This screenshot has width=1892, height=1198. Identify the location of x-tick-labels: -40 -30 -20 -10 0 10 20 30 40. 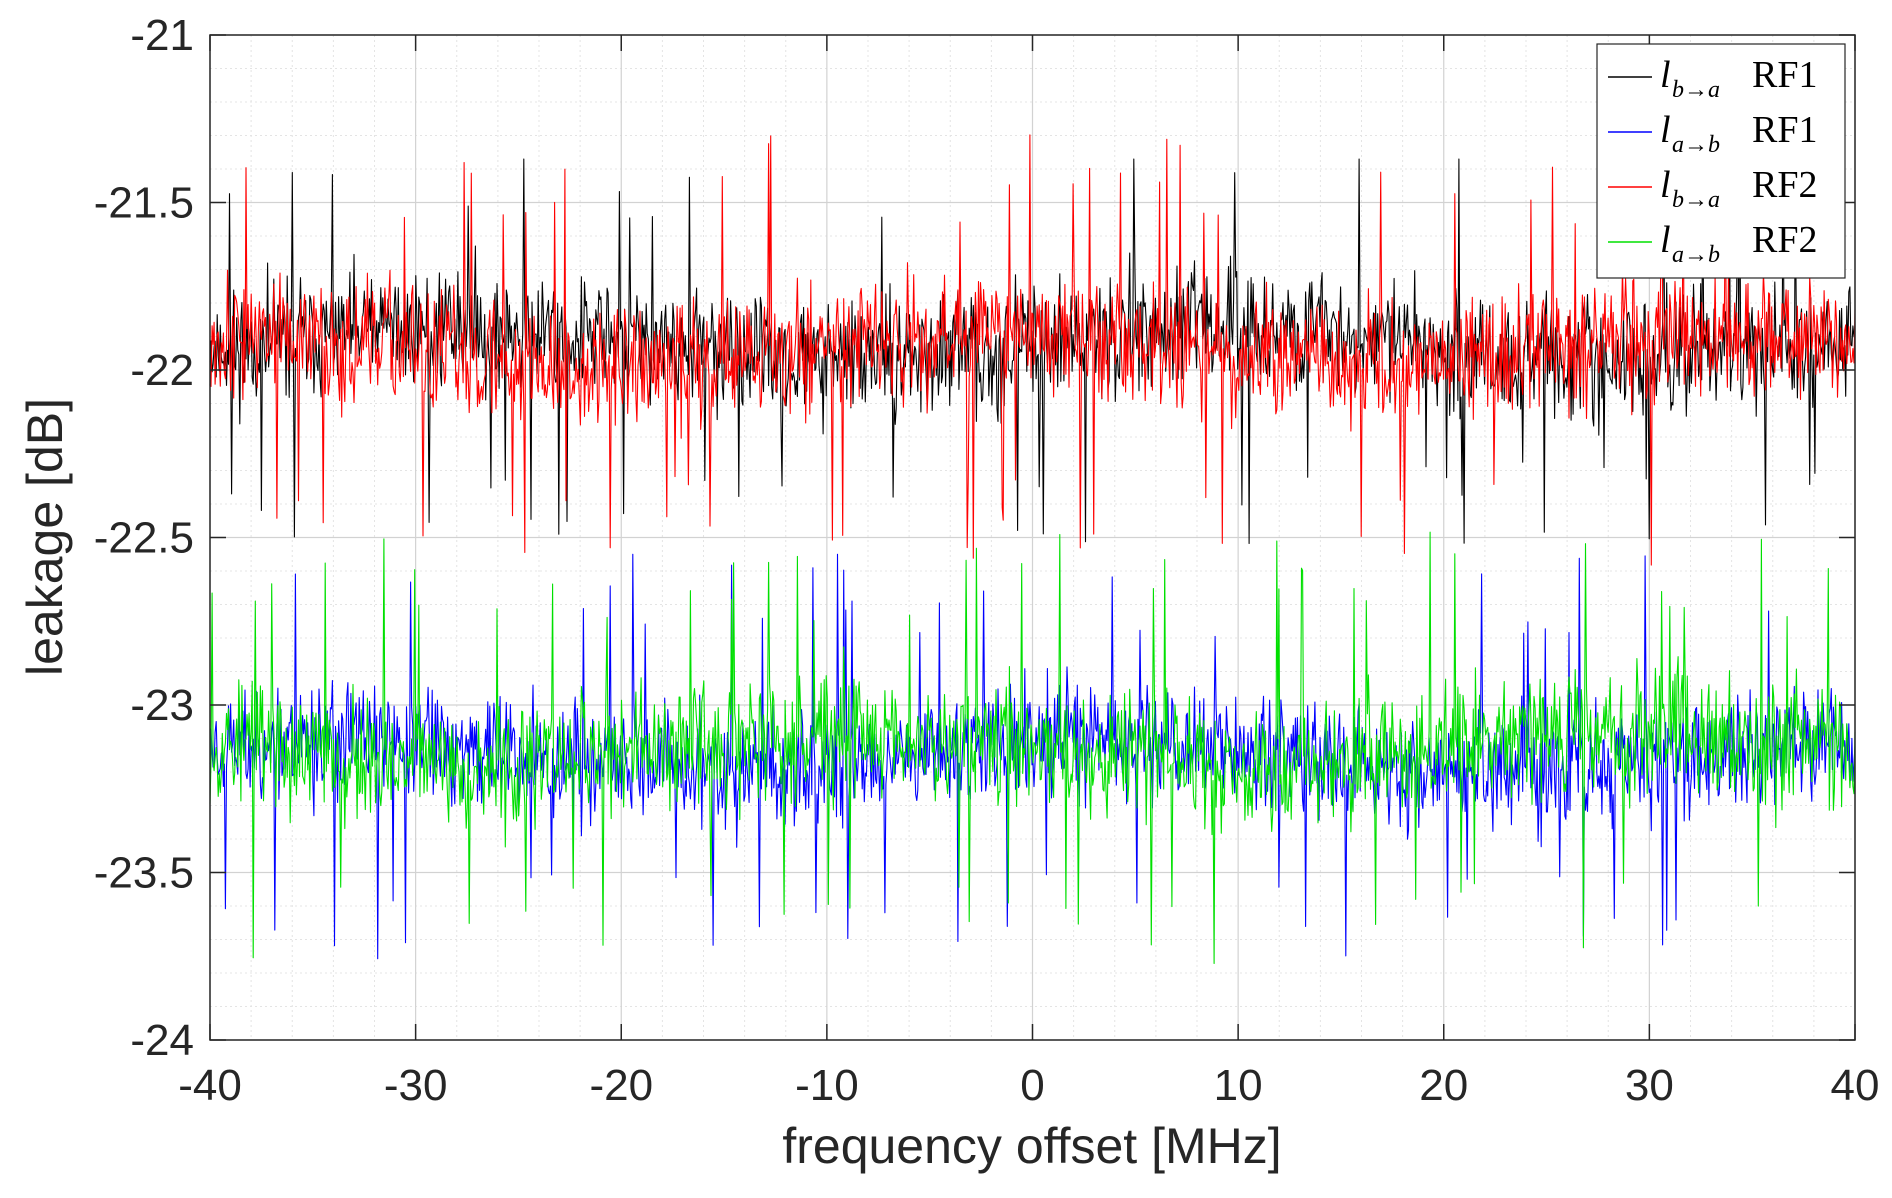
(1028, 1085).